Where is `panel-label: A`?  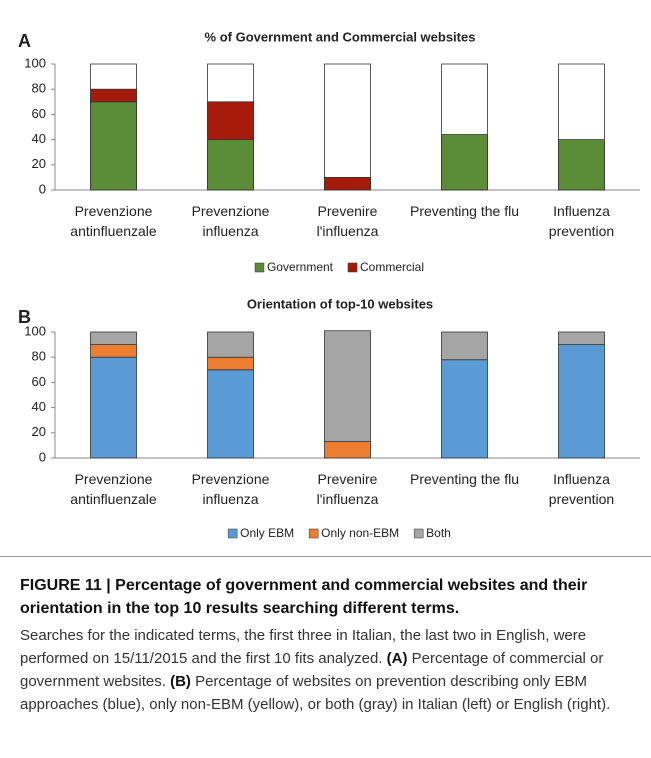 panel-label: A is located at coordinates (24, 41).